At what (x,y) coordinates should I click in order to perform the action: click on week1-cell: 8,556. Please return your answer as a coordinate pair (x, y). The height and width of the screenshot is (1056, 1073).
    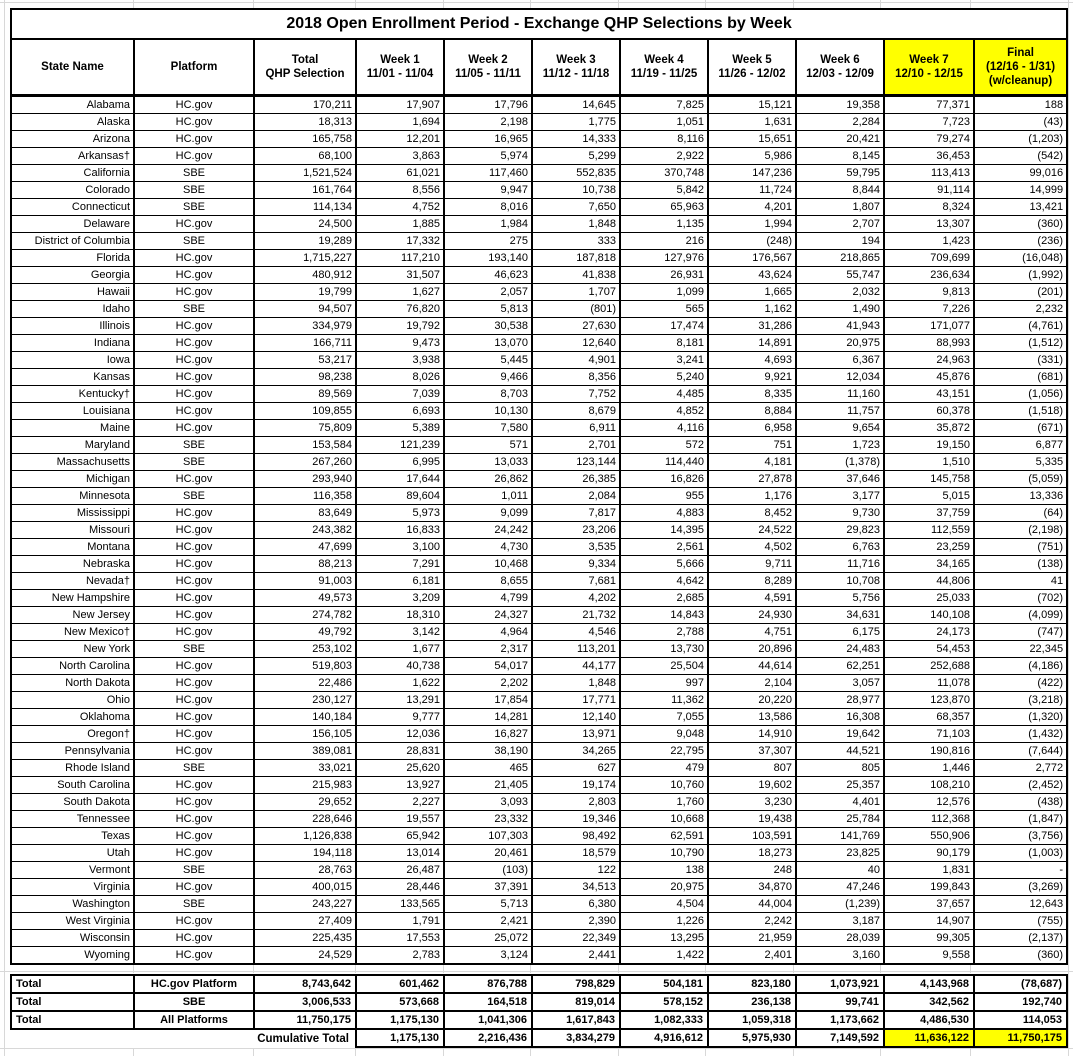
    Looking at the image, I should click on (400, 190).